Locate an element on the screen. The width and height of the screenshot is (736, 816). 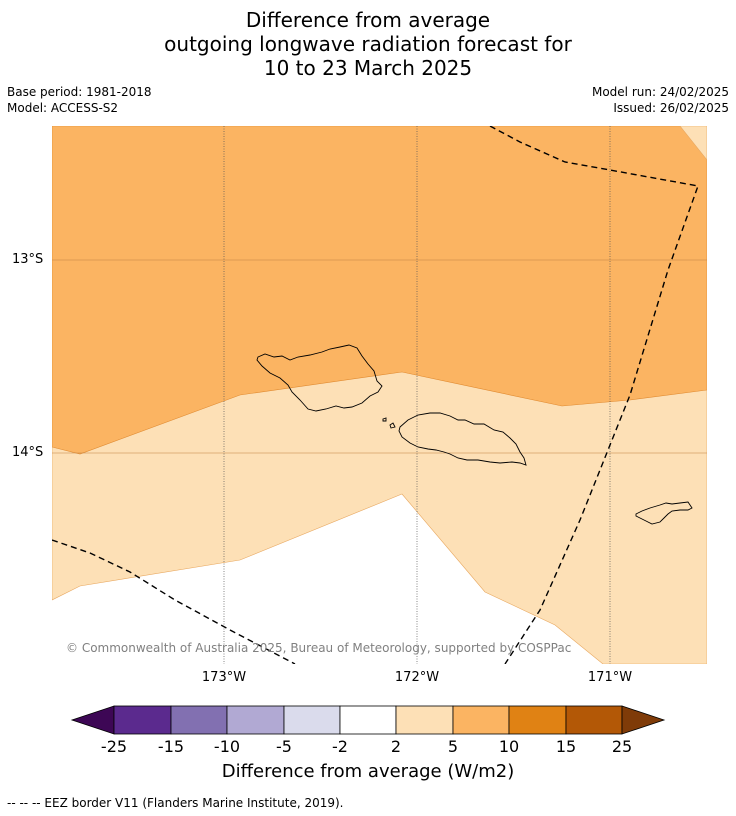
title-line-1: Difference from average is located at coordinates (368, 20).